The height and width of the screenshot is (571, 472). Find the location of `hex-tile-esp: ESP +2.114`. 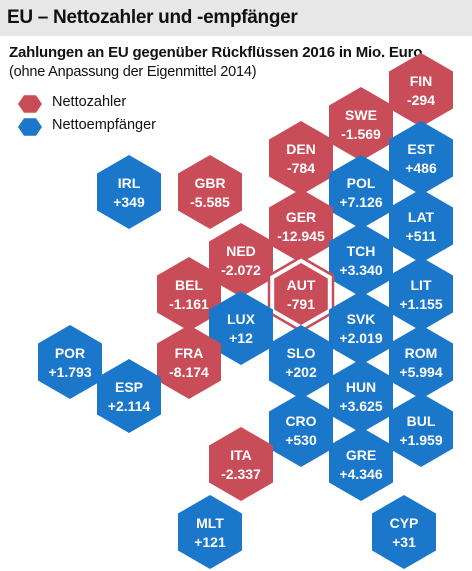

hex-tile-esp: ESP +2.114 is located at coordinates (129, 396).